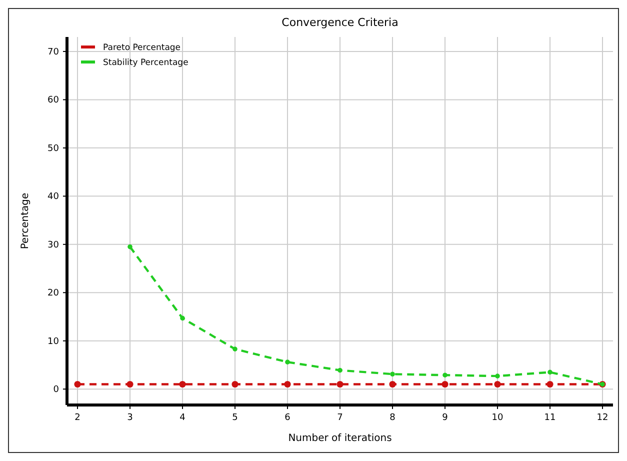 The height and width of the screenshot is (461, 627). What do you see at coordinates (550, 418) in the screenshot?
I see `x-tick-label: 11` at bounding box center [550, 418].